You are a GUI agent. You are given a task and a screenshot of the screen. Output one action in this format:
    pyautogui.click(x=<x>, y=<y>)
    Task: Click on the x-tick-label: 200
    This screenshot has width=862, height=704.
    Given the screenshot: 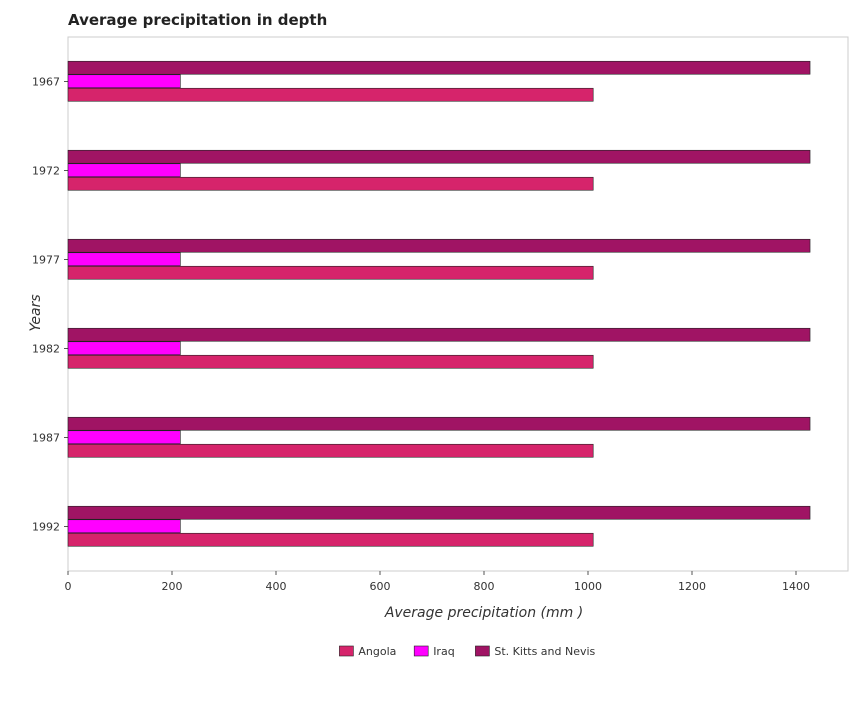 What is the action you would take?
    pyautogui.click(x=172, y=586)
    